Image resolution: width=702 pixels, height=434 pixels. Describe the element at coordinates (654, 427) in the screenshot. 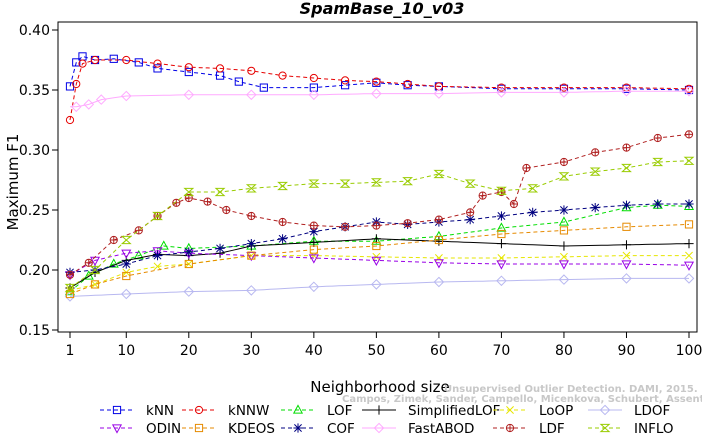

I see `legend-label: INFLO` at that location.